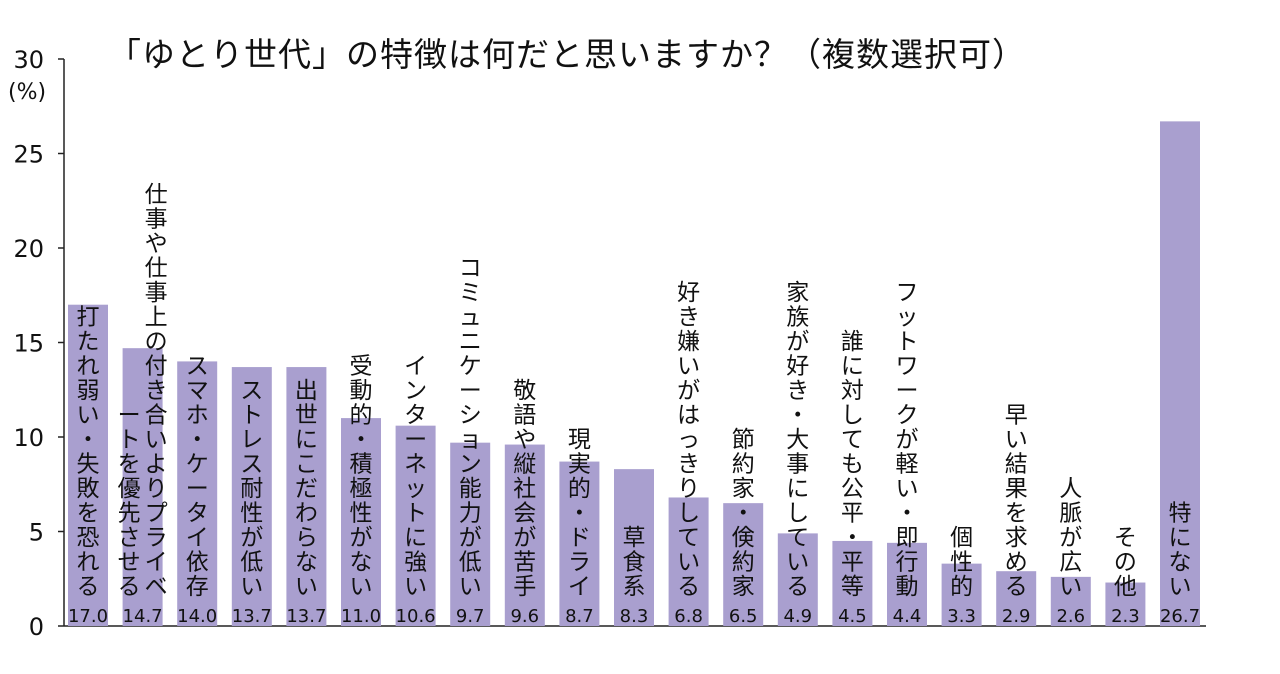 Image resolution: width=1280 pixels, height=674 pixels. Describe the element at coordinates (27, 92) in the screenshot. I see `y-axis-unit-label: (%)` at that location.